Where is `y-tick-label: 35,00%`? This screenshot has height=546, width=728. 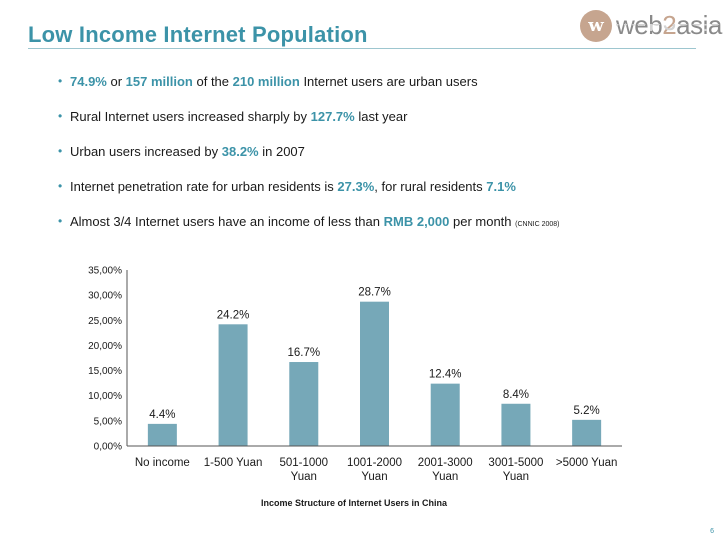 y-tick-label: 35,00% is located at coordinates (105, 271).